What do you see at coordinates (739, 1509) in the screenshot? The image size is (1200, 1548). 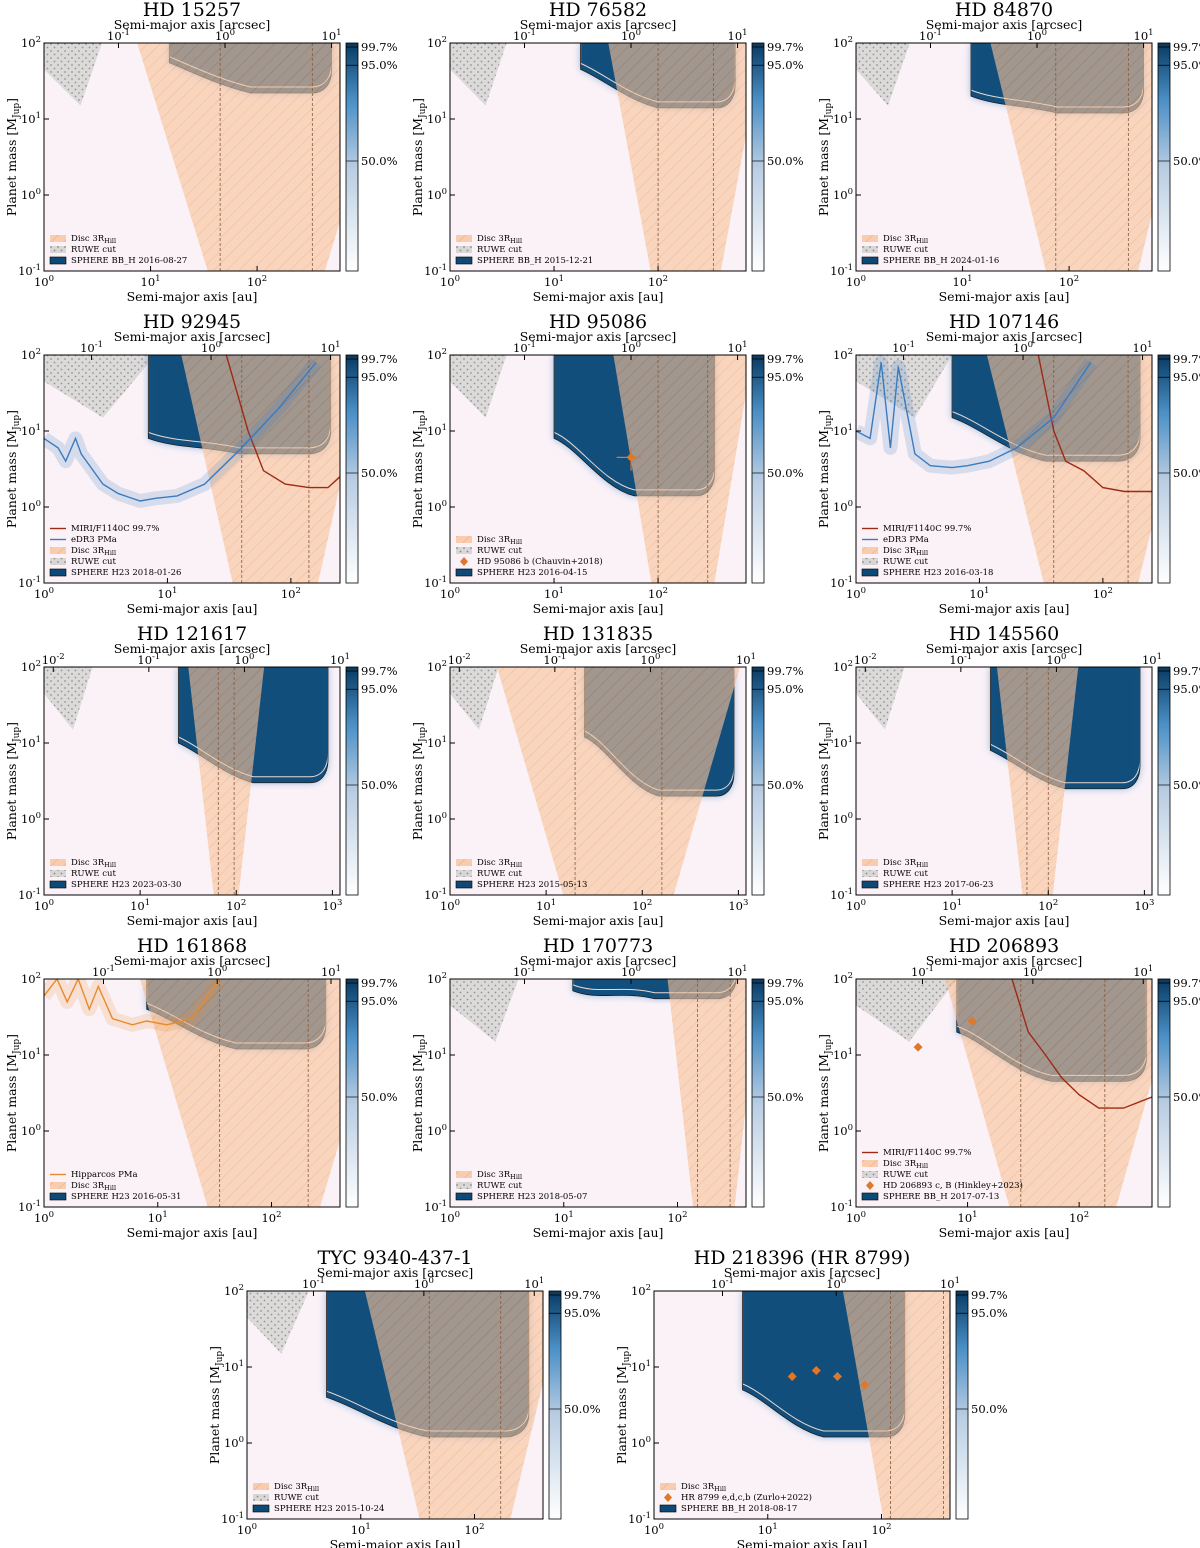 I see `legend-label: SPHERE BB_H 2018-08-17` at bounding box center [739, 1509].